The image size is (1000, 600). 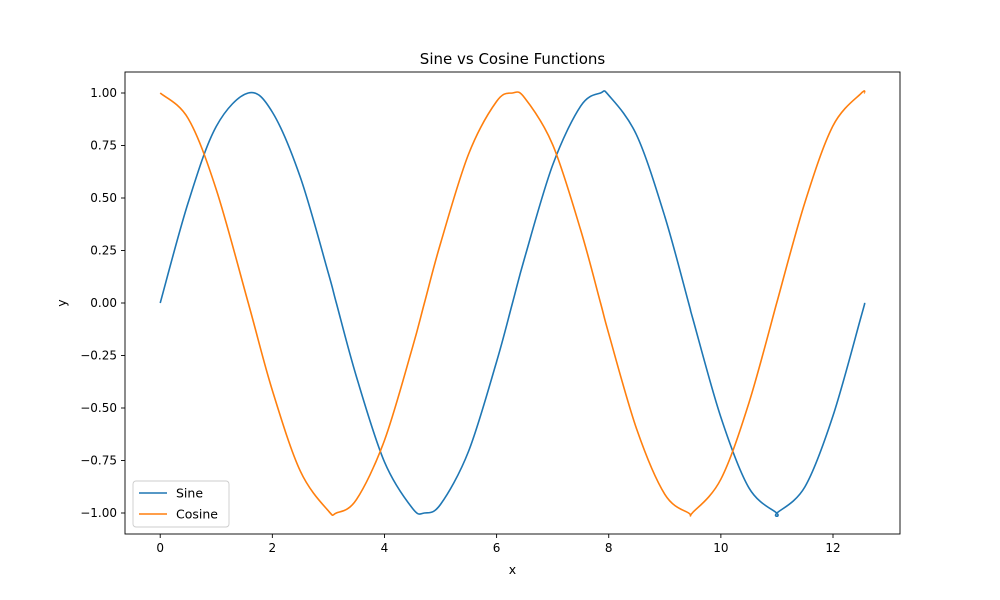 What do you see at coordinates (103, 198) in the screenshot?
I see `y-tick-label: 0.50` at bounding box center [103, 198].